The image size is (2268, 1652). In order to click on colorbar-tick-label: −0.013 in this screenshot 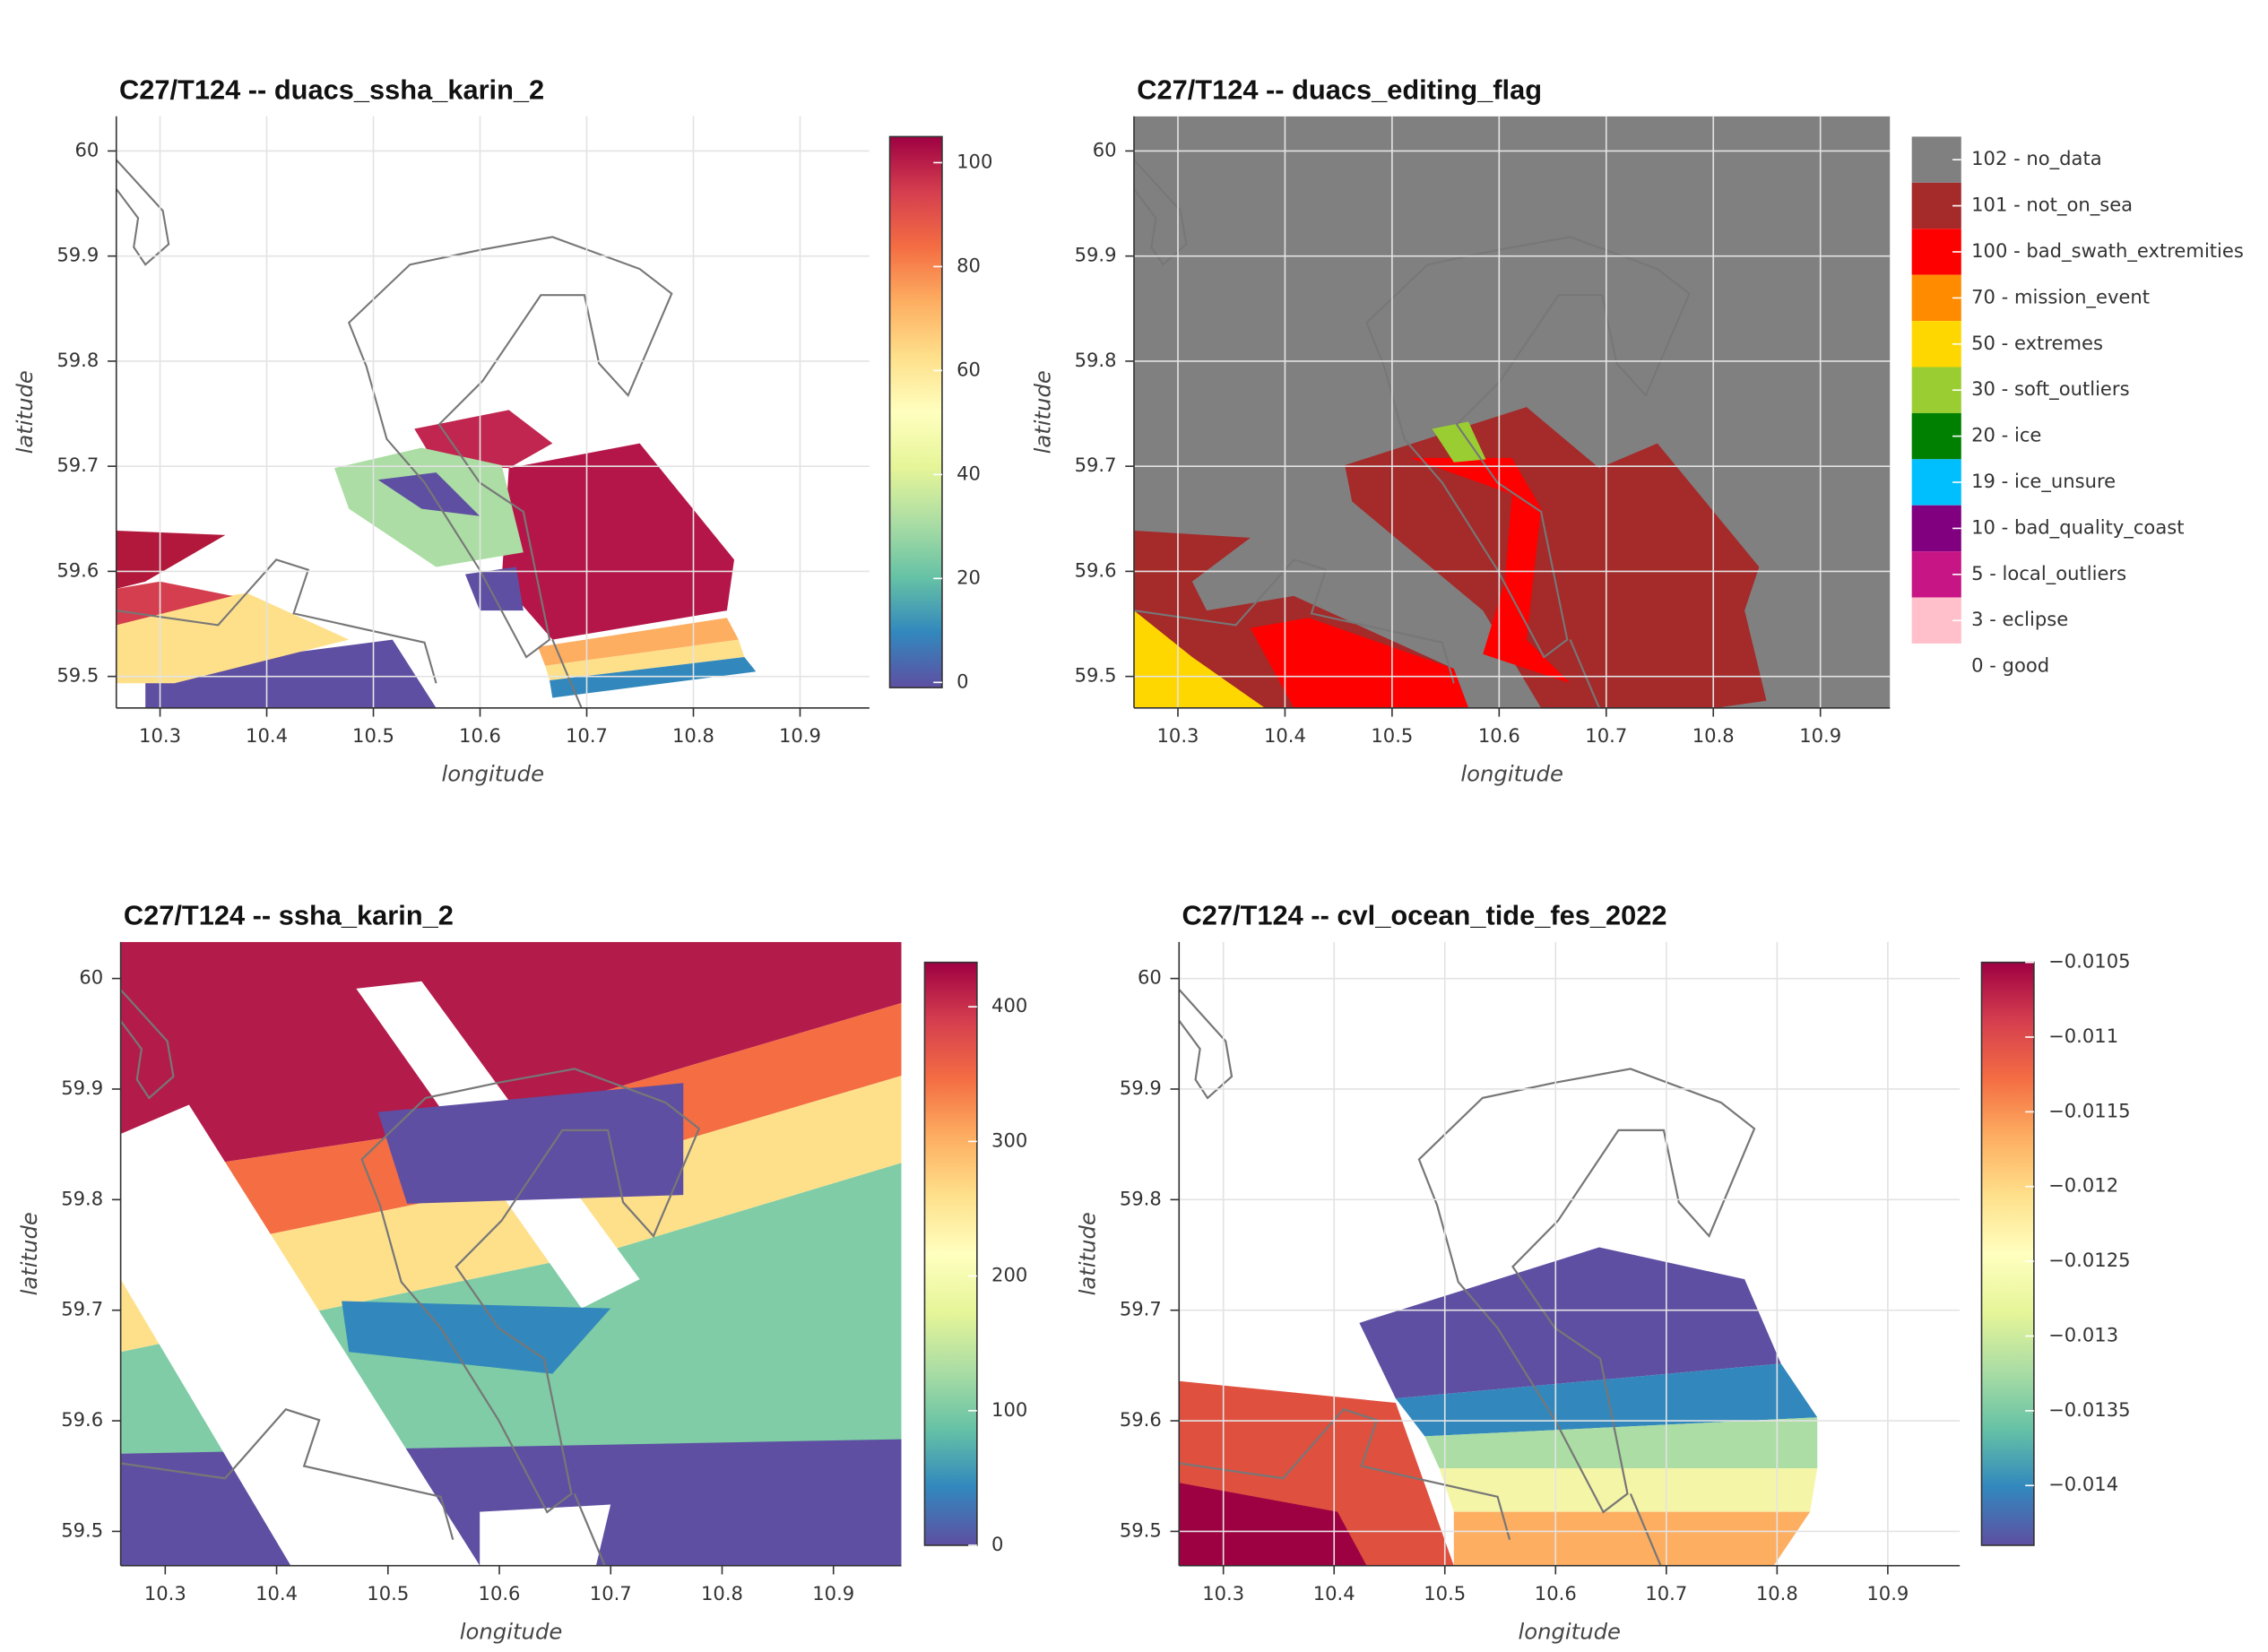, I will do `click(2083, 1335)`.